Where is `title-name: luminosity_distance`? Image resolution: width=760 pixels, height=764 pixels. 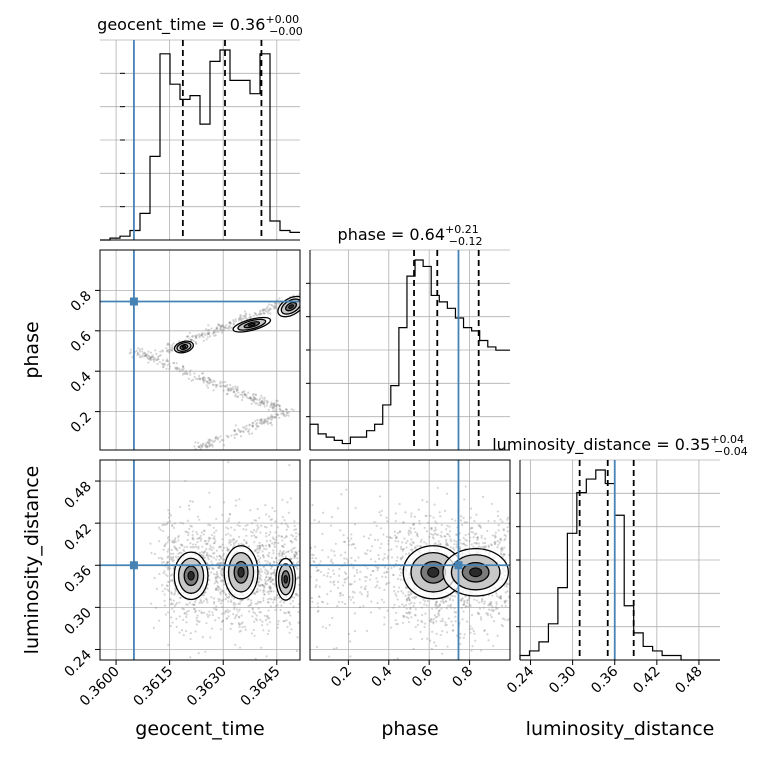 title-name: luminosity_distance is located at coordinates (571, 445).